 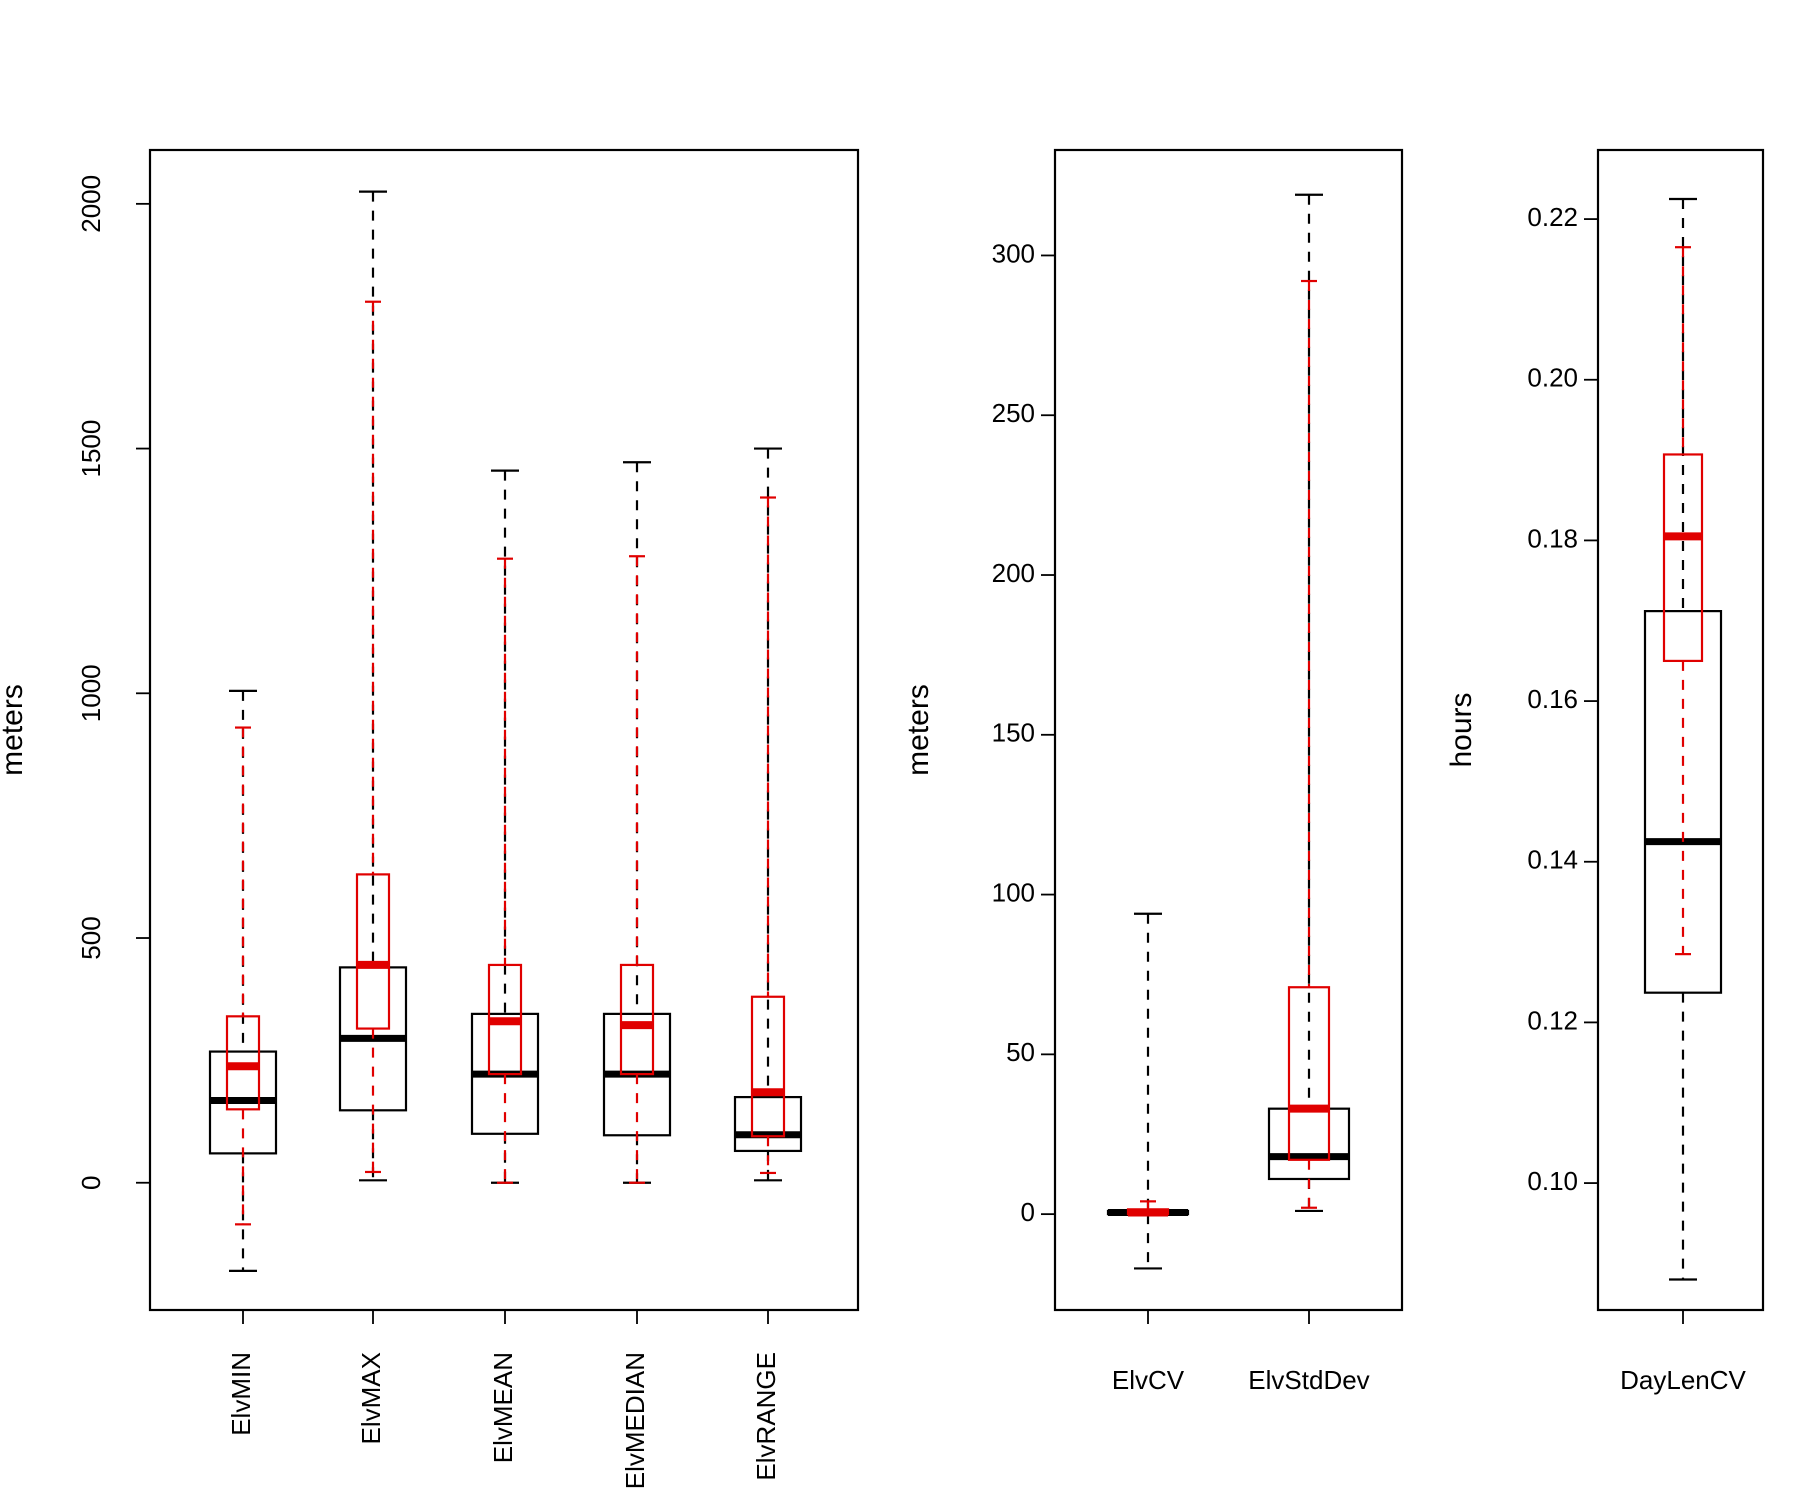 I want to click on y-tick-label: 1000, so click(x=91, y=693).